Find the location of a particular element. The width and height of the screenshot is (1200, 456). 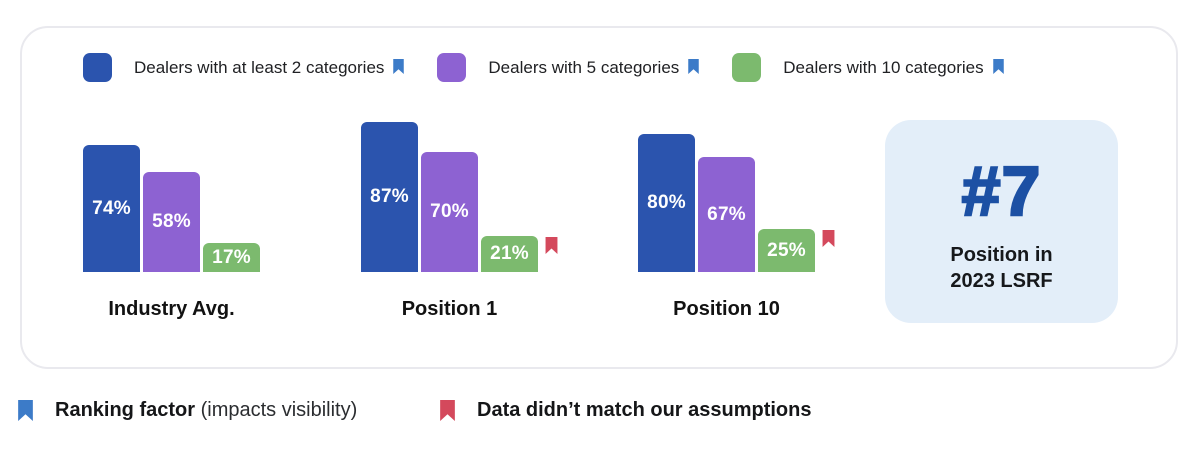

footnote-text: Data didn’t match our assumptions is located at coordinates (644, 410).